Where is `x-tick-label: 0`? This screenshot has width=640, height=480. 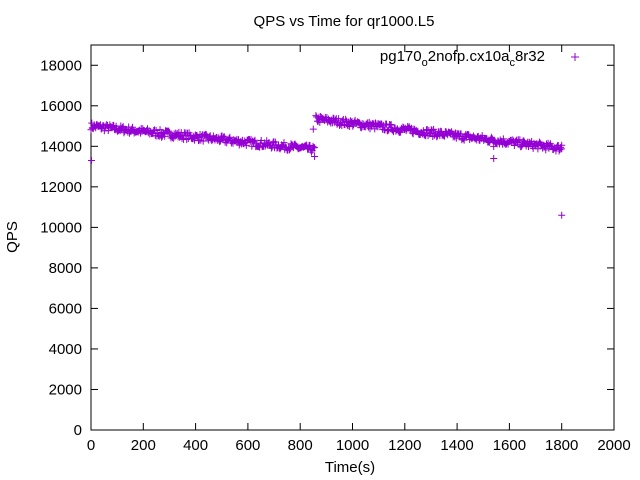 x-tick-label: 0 is located at coordinates (91, 445).